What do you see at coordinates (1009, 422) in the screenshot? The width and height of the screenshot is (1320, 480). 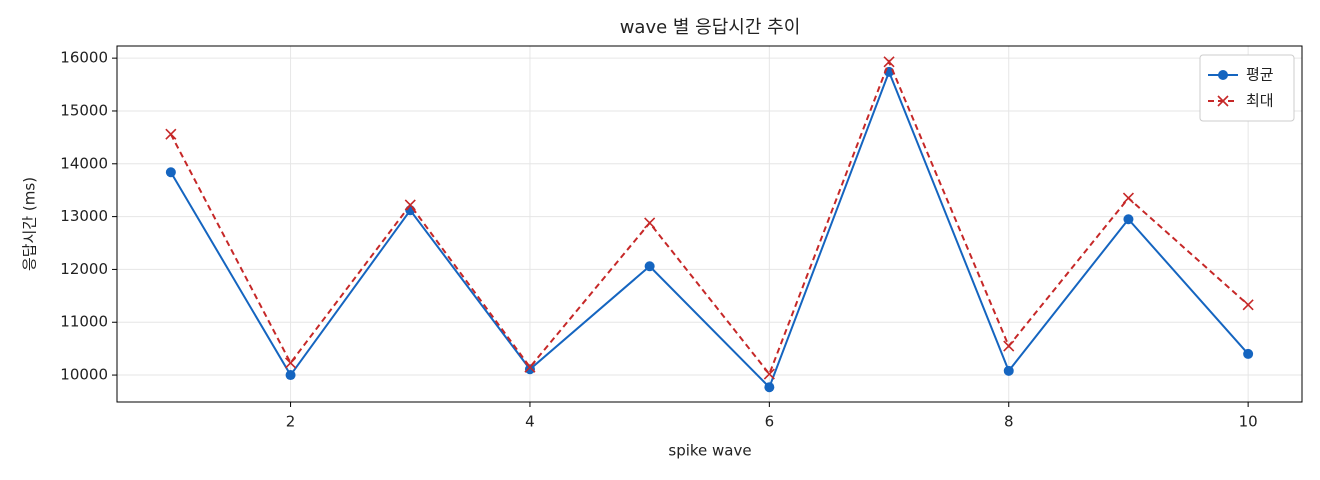 I see `x-tick-label: 8` at bounding box center [1009, 422].